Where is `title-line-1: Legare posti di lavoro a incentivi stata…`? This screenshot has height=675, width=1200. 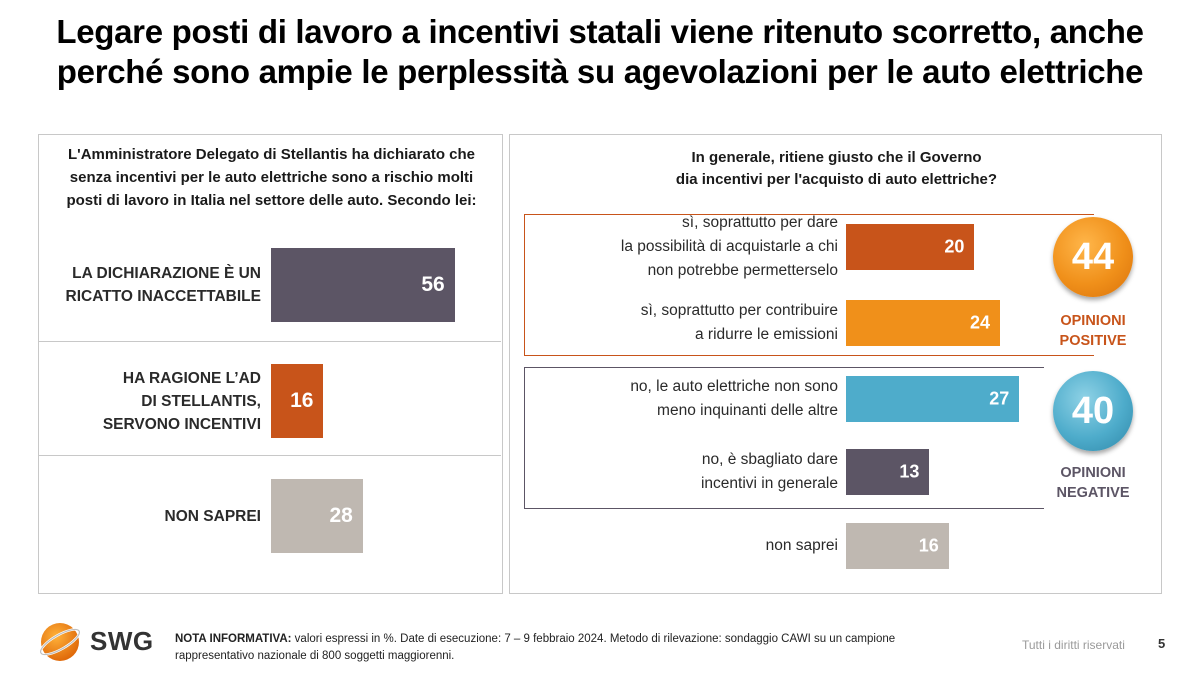 title-line-1: Legare posti di lavoro a incentivi stata… is located at coordinates (600, 31).